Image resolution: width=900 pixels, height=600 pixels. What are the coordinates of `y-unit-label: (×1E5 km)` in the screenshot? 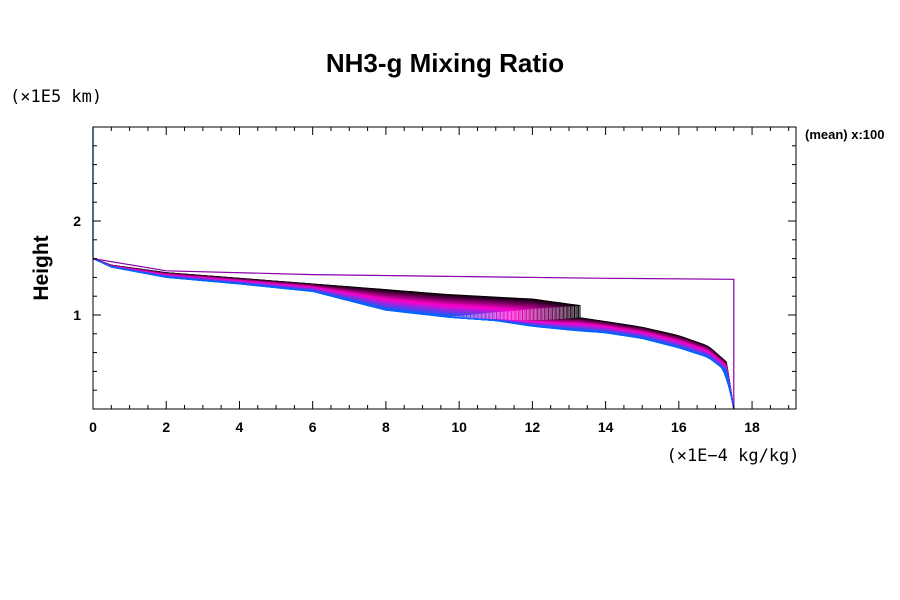 It's located at (56, 97).